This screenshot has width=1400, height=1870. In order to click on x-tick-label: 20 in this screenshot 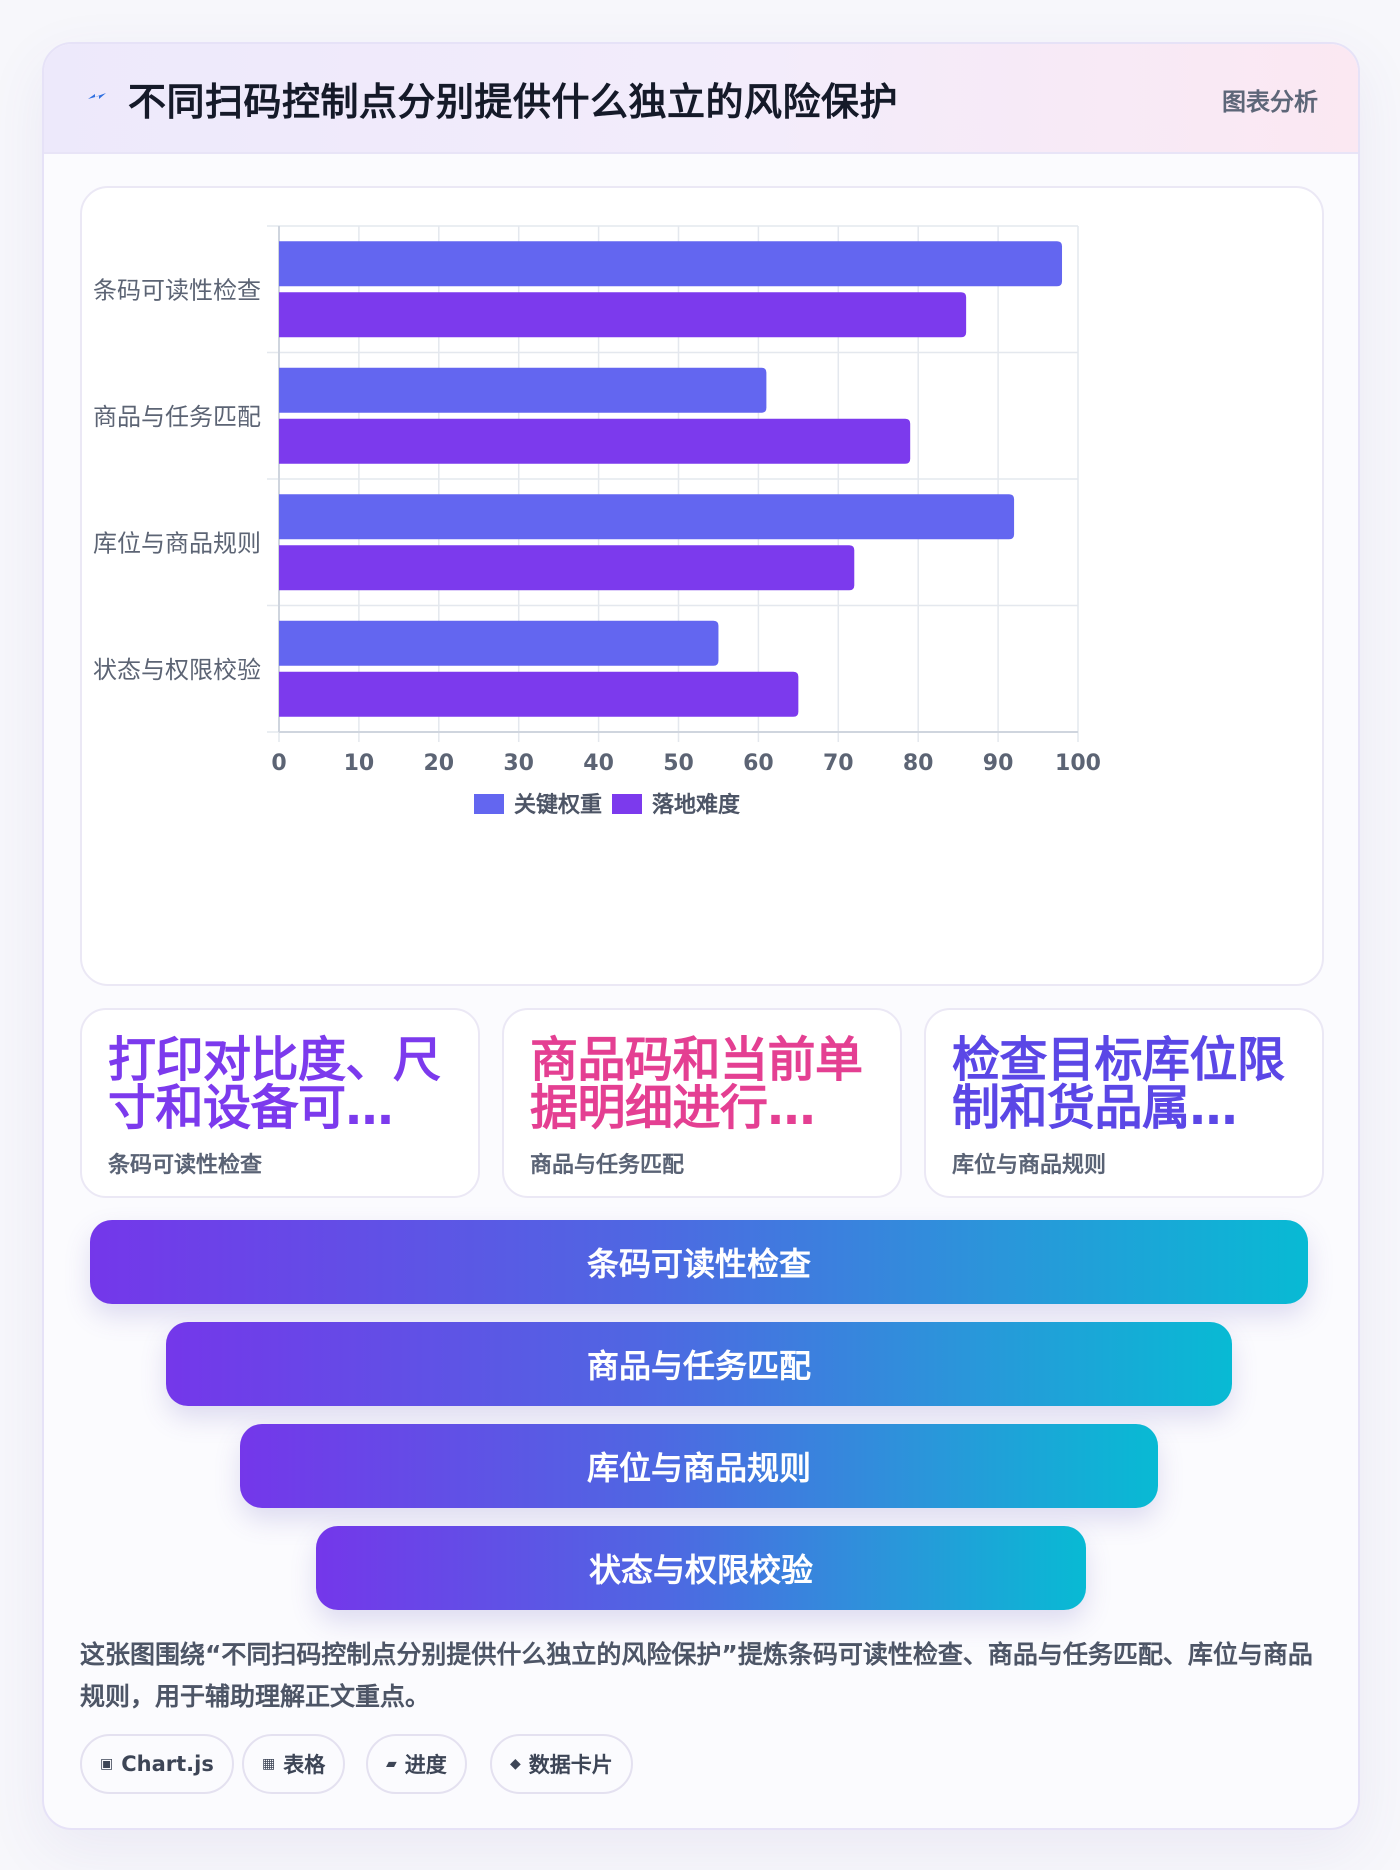, I will do `click(438, 763)`.